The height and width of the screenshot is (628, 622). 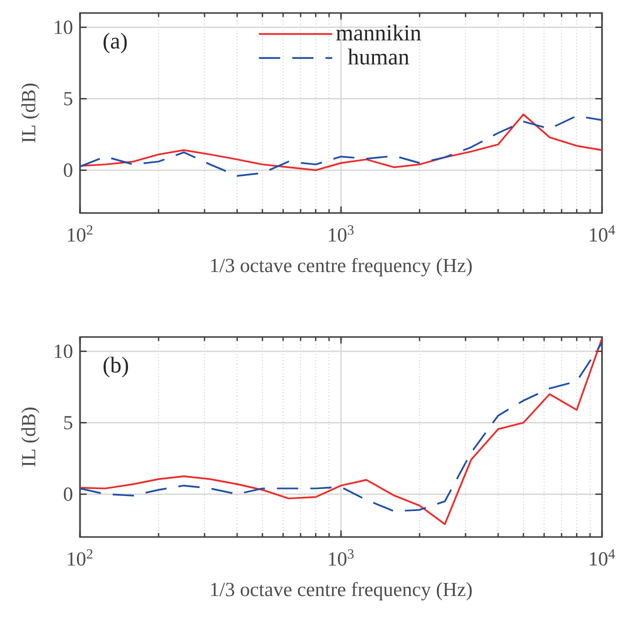 I want to click on legend-label: human, so click(x=379, y=56).